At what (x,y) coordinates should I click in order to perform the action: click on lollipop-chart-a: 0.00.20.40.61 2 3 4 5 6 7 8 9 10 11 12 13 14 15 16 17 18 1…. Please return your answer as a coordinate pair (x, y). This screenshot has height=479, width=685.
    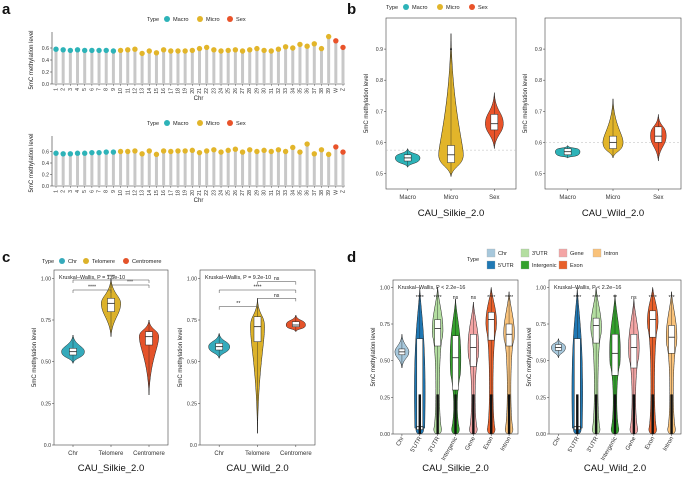
    Looking at the image, I should click on (188, 66).